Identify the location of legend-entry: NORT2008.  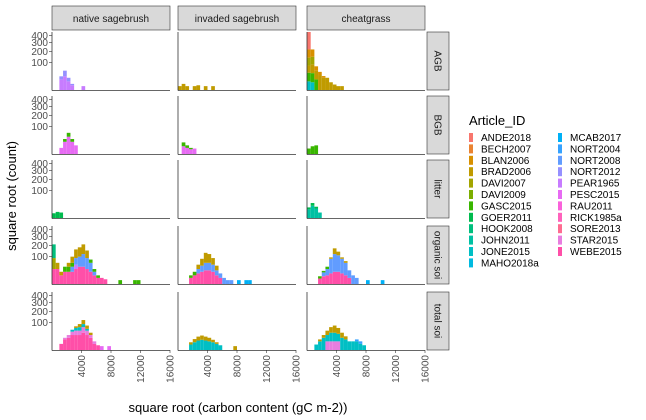
(595, 161).